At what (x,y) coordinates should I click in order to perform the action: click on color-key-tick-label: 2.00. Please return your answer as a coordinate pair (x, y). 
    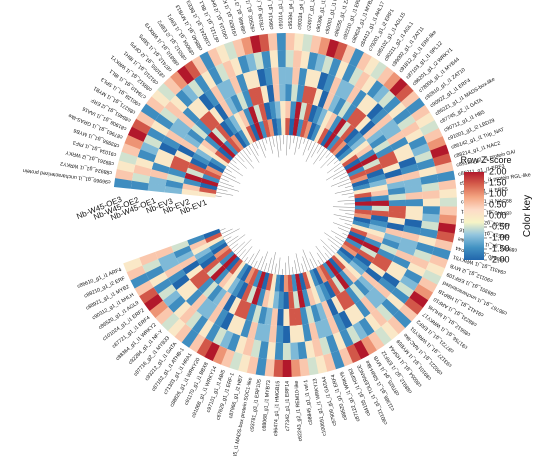
    Looking at the image, I should click on (498, 171).